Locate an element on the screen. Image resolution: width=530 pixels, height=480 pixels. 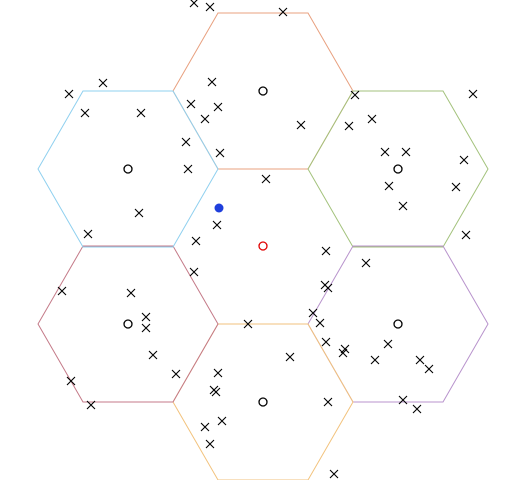
base-station is located at coordinates (263, 246).